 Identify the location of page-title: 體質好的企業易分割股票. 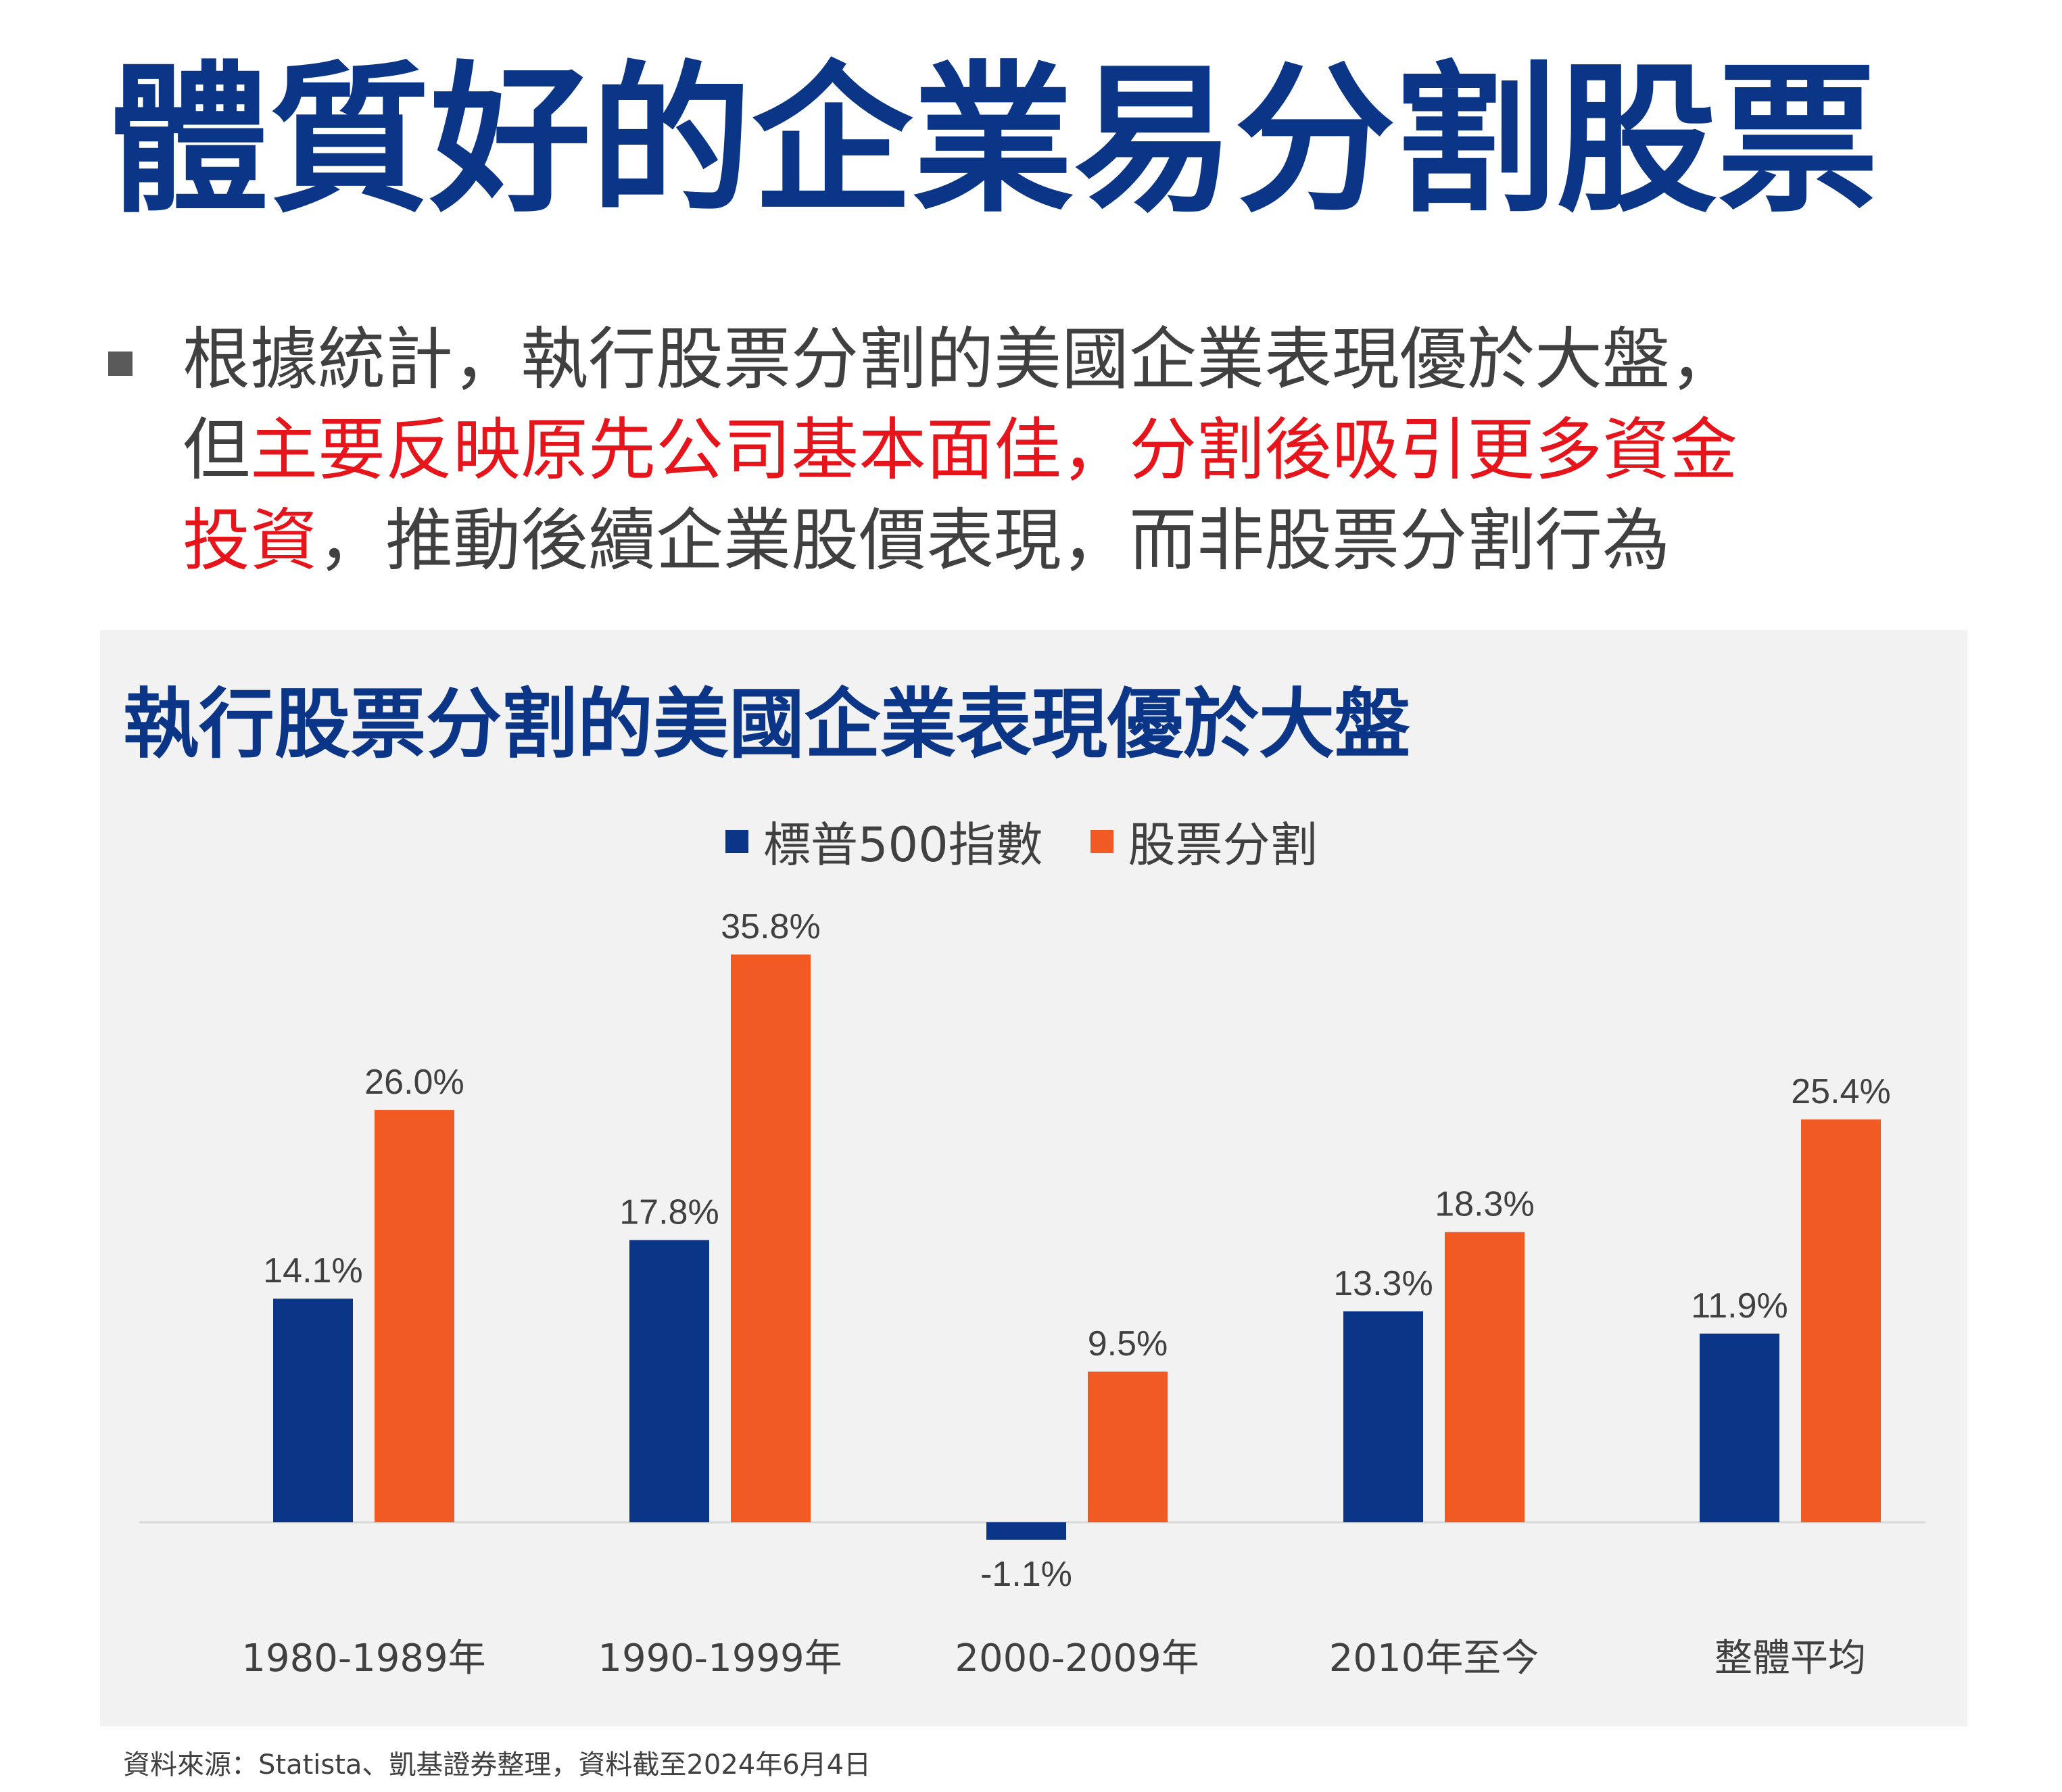
(993, 141).